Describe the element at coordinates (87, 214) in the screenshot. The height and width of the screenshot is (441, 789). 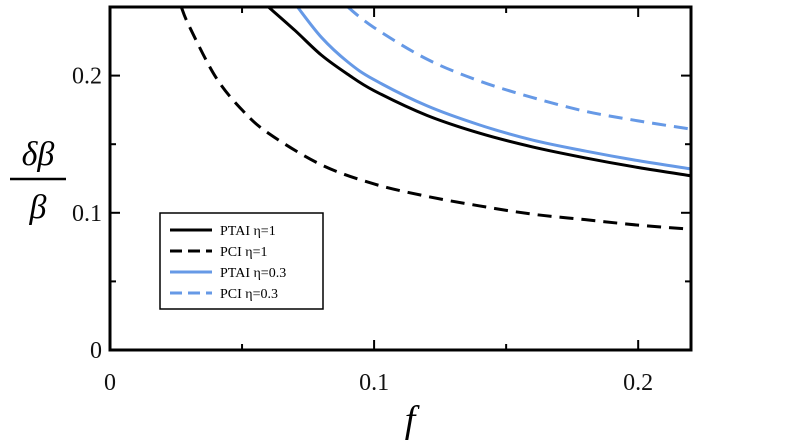
I see `y-tick-label: 0.1` at that location.